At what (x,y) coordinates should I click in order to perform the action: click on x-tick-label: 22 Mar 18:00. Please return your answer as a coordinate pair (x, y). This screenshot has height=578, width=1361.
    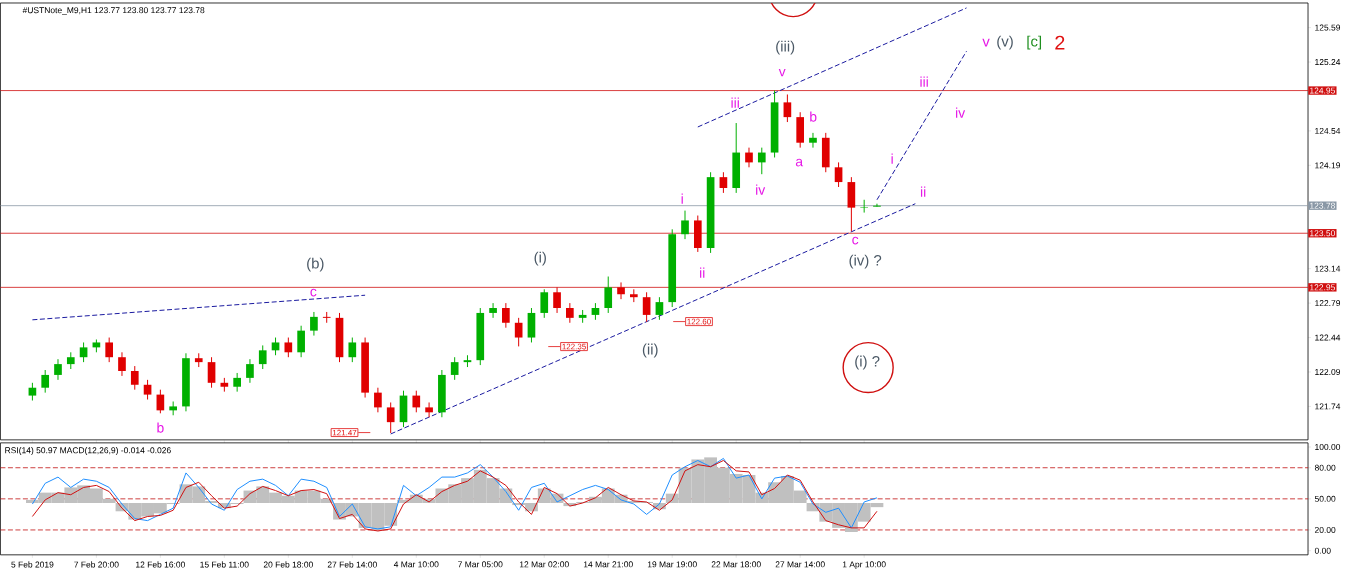
    Looking at the image, I should click on (736, 564).